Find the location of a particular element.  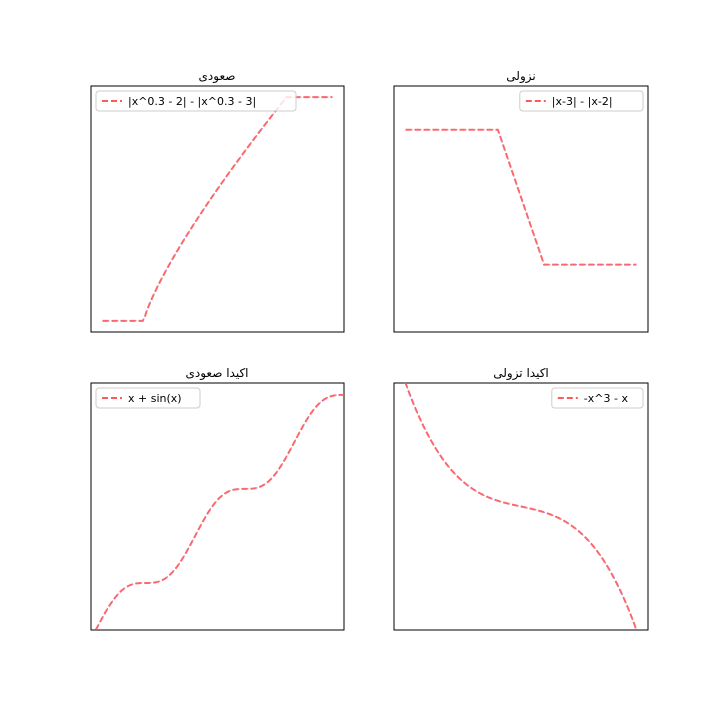

legend: |x-3| - |x-2| is located at coordinates (581, 101).